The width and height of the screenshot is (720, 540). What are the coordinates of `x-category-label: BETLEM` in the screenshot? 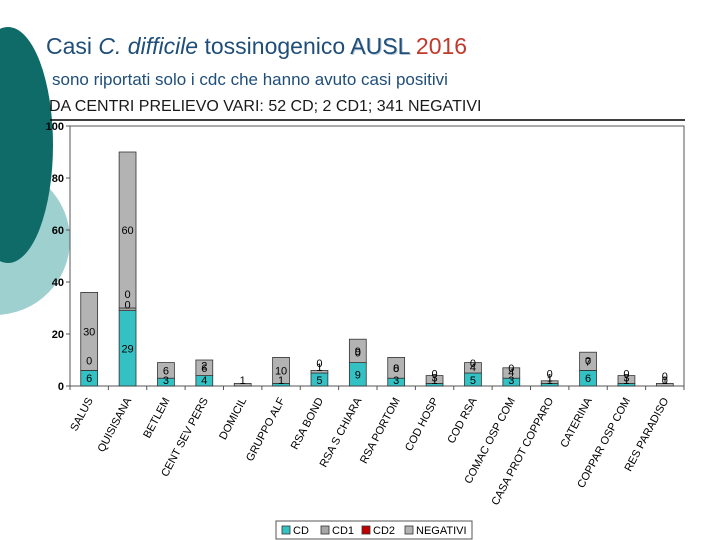 It's located at (156, 418).